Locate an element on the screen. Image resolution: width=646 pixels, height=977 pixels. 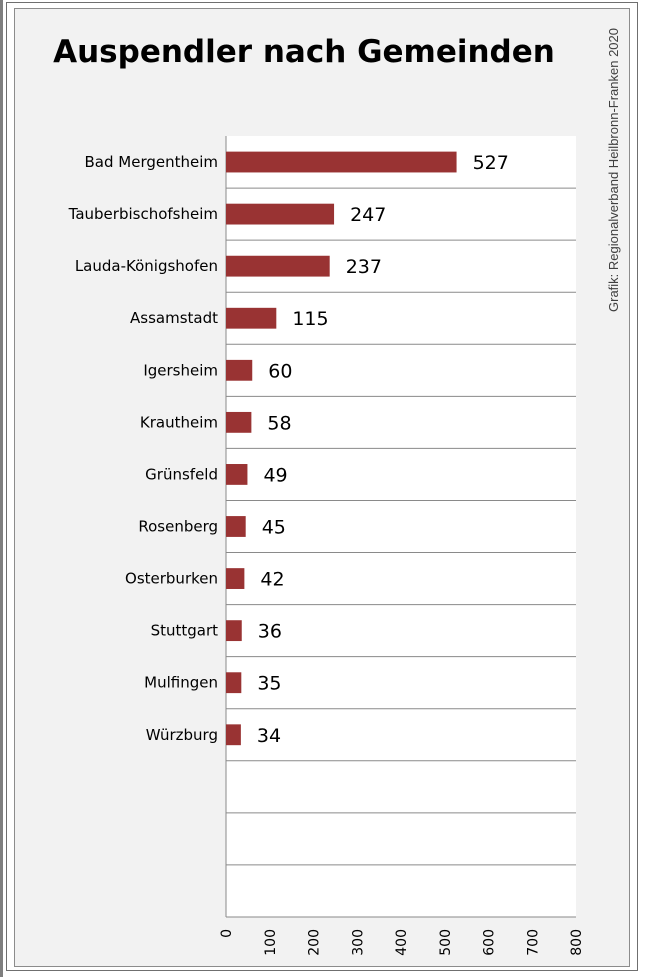
value-label: 247 is located at coordinates (368, 215).